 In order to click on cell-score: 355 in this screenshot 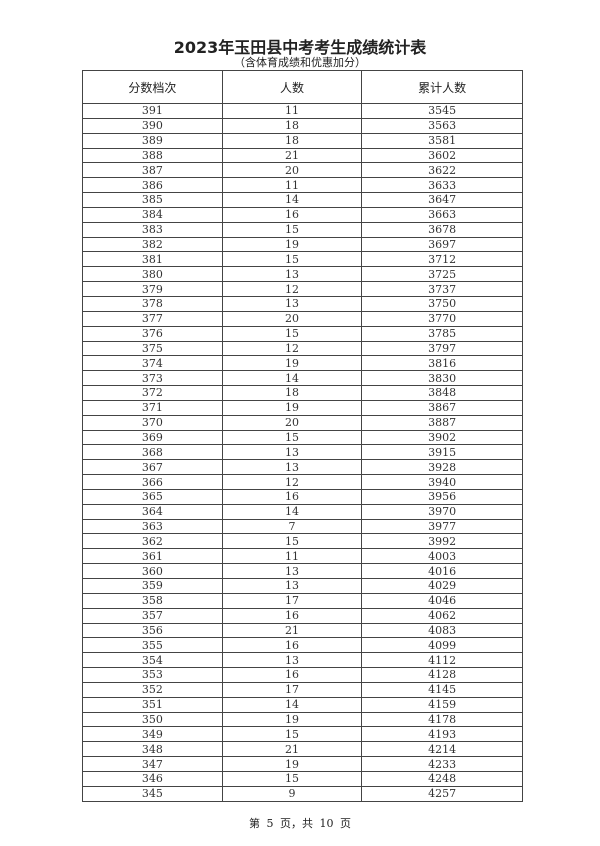, I will do `click(152, 645)`.